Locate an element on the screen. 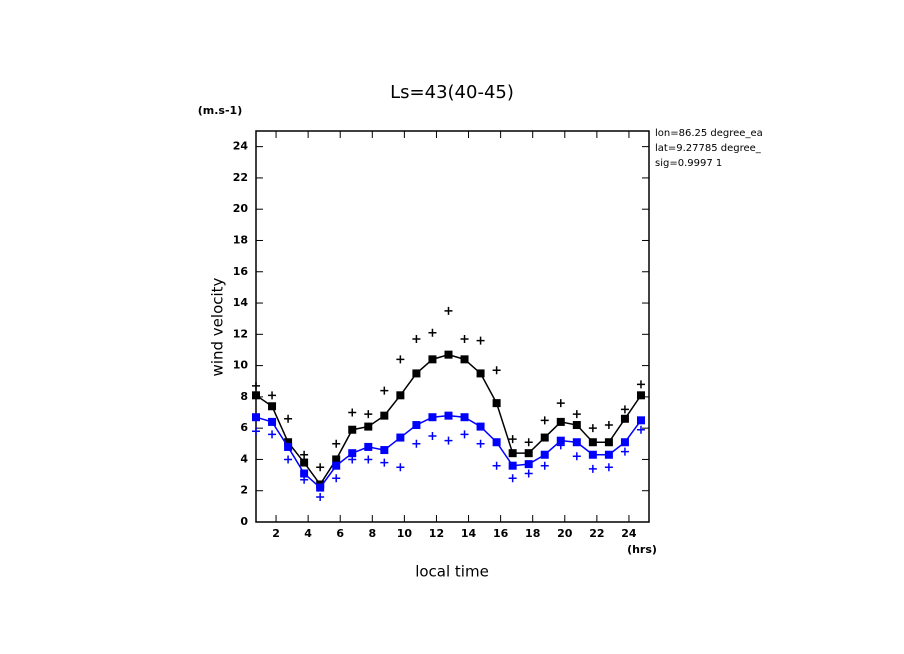 This screenshot has width=904, height=654. y-tick-label: 24 is located at coordinates (241, 146).